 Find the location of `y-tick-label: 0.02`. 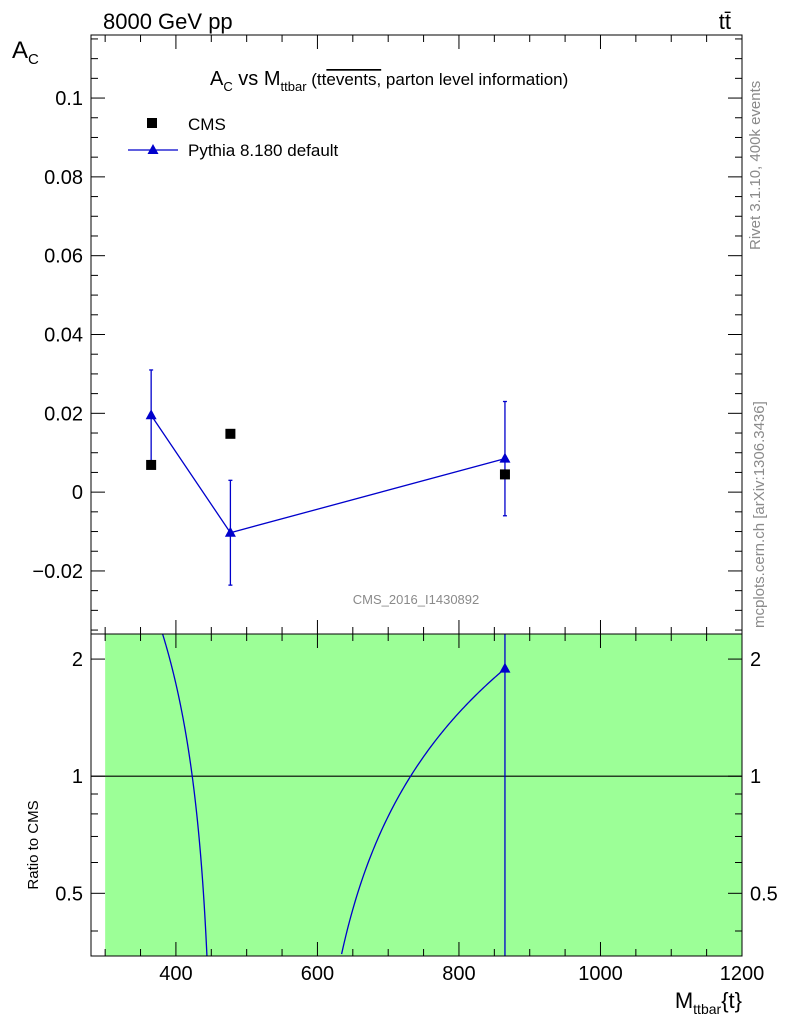

y-tick-label: 0.02 is located at coordinates (63, 414).